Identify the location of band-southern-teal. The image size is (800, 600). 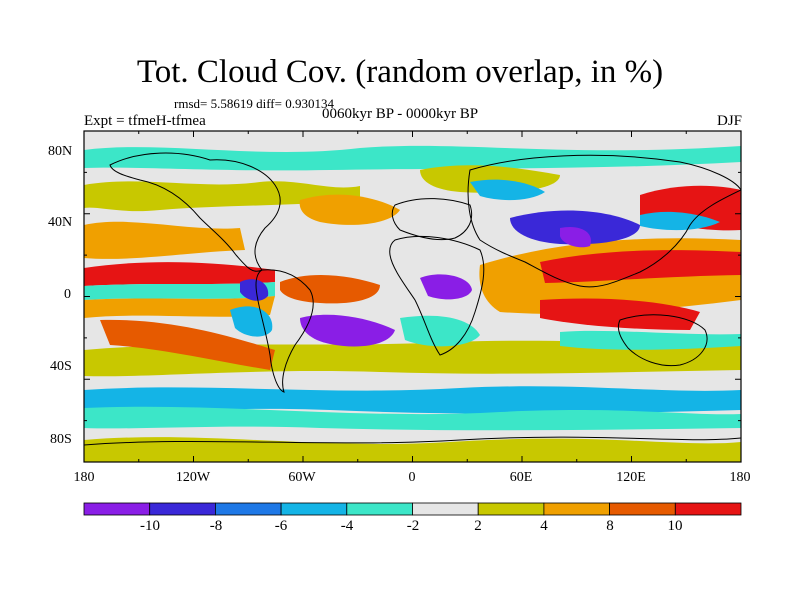
(412, 418).